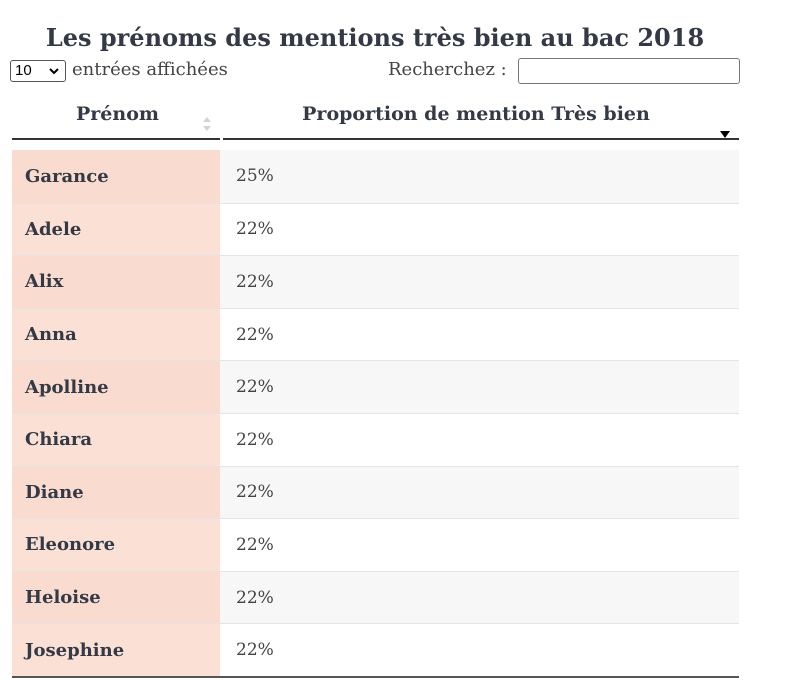  I want to click on prenom-cell: Adele, so click(116, 229).